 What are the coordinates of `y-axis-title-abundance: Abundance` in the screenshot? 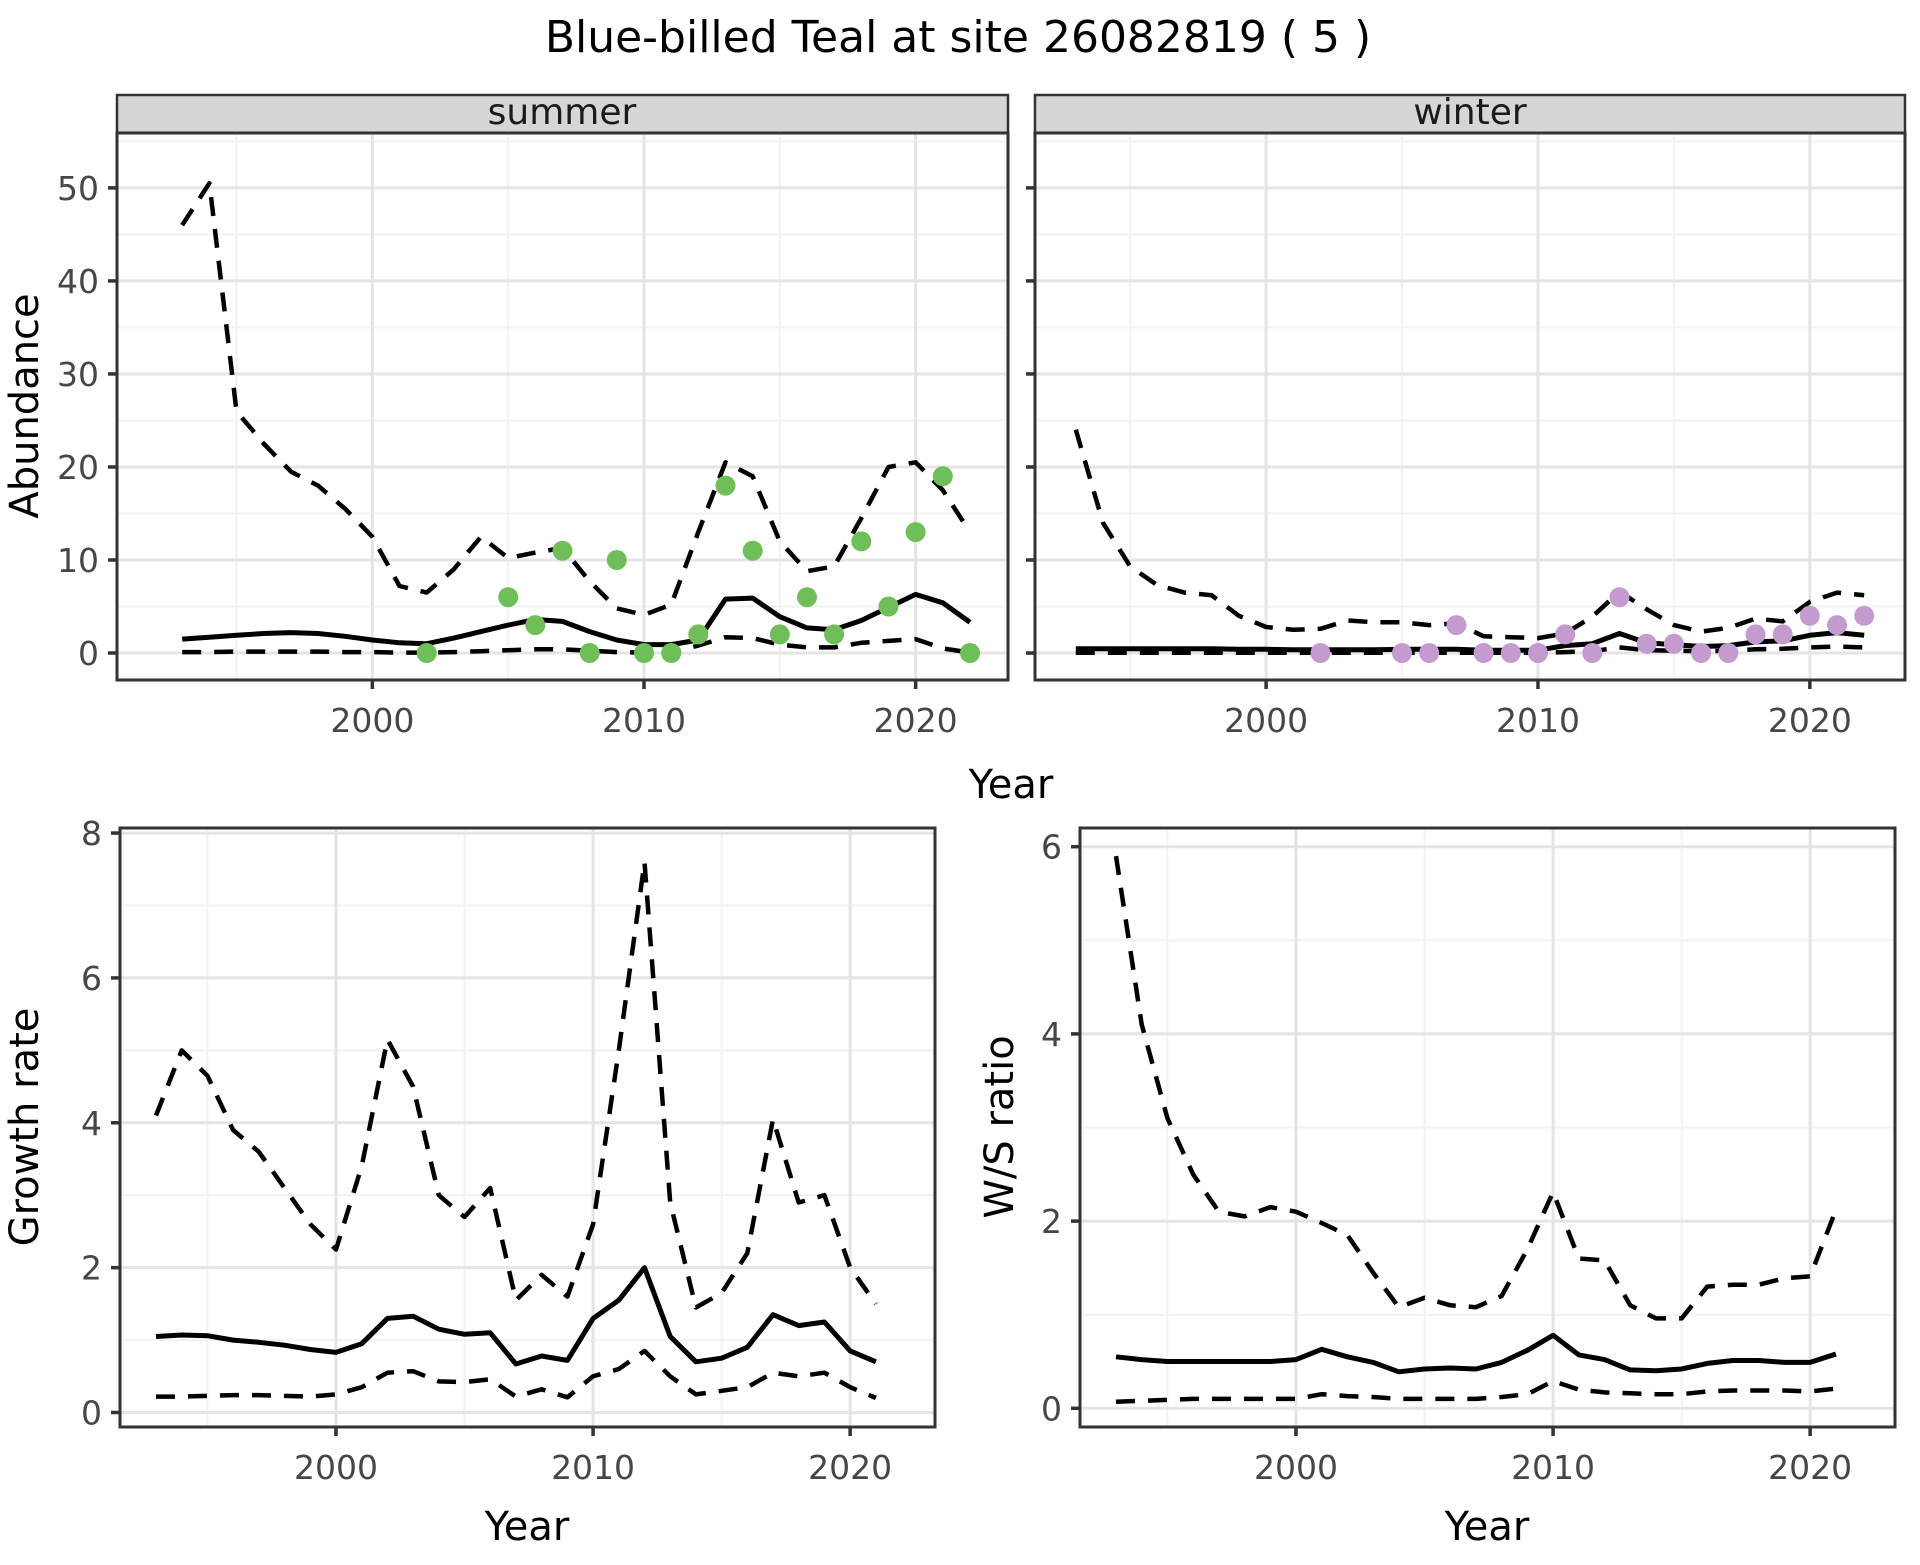 It's located at (25, 405).